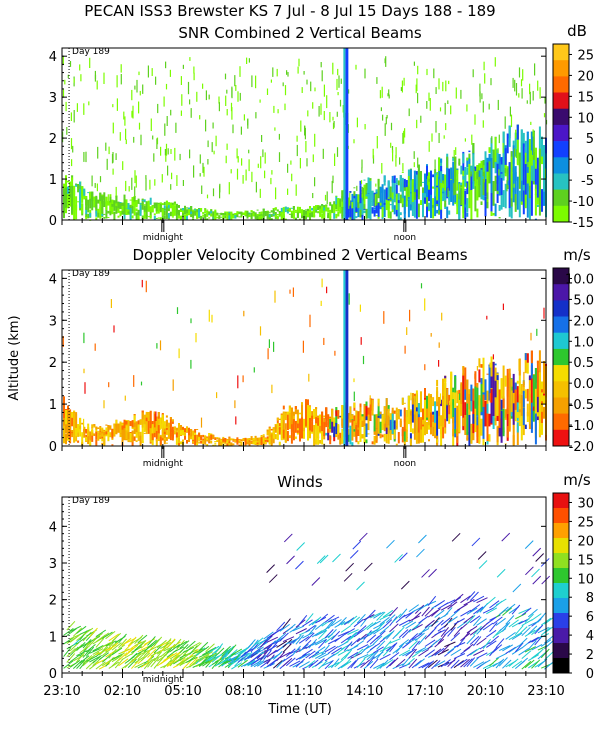 The width and height of the screenshot is (600, 750). I want to click on spike-edge, so click(344, 134).